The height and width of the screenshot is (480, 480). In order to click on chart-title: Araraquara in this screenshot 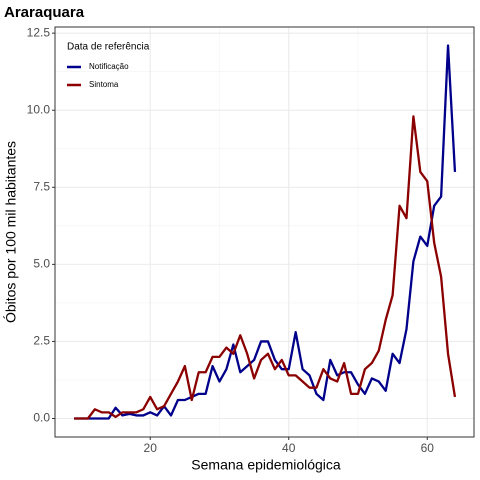, I will do `click(44, 12)`.